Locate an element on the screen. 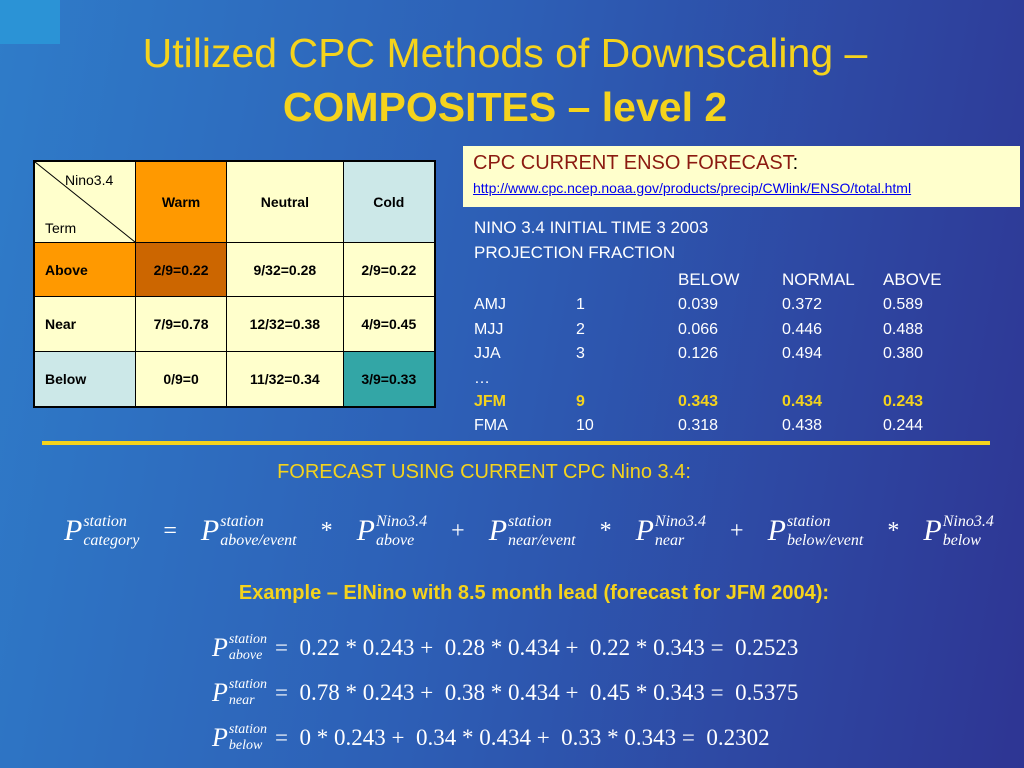 The image size is (1024, 768). forecast-cell: 10 is located at coordinates (585, 425).